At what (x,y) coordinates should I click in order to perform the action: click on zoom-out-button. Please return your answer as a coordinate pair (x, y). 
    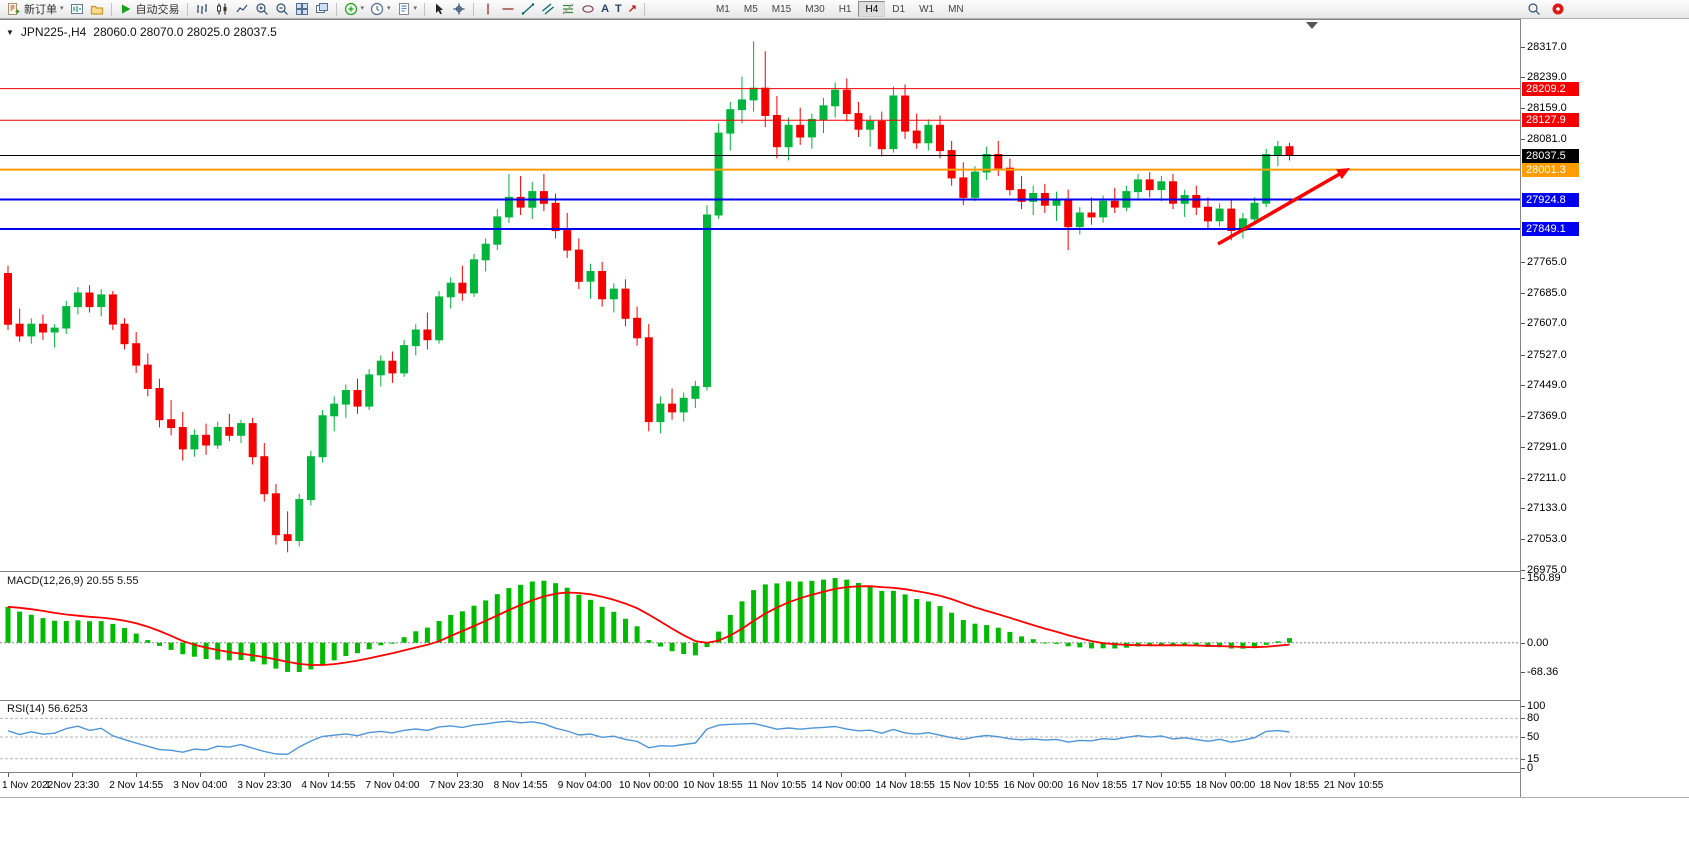
    Looking at the image, I should click on (282, 9).